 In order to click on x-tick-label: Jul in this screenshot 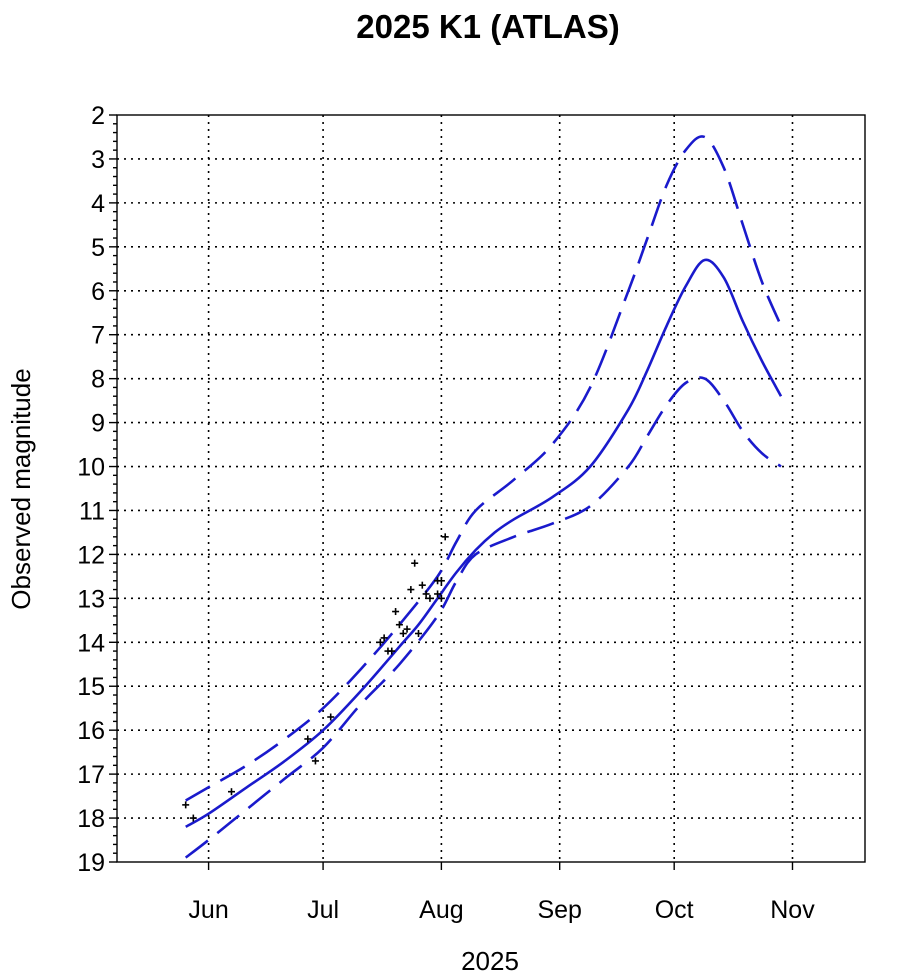, I will do `click(323, 910)`.